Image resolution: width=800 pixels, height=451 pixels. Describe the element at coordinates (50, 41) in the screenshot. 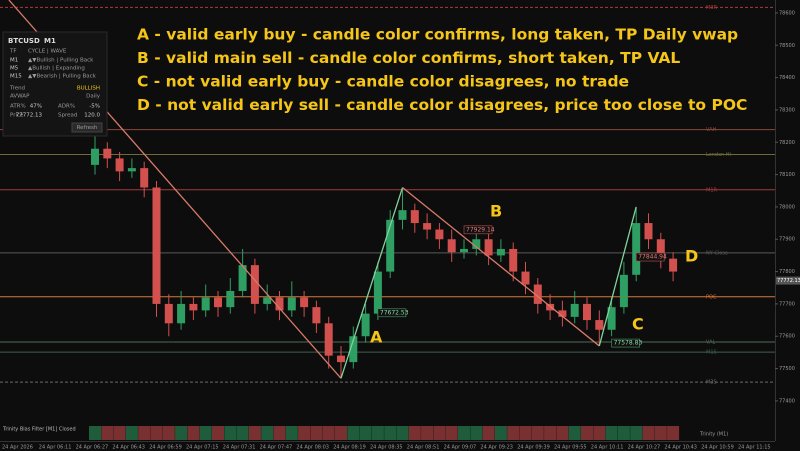

I see `timeframe: M1` at that location.